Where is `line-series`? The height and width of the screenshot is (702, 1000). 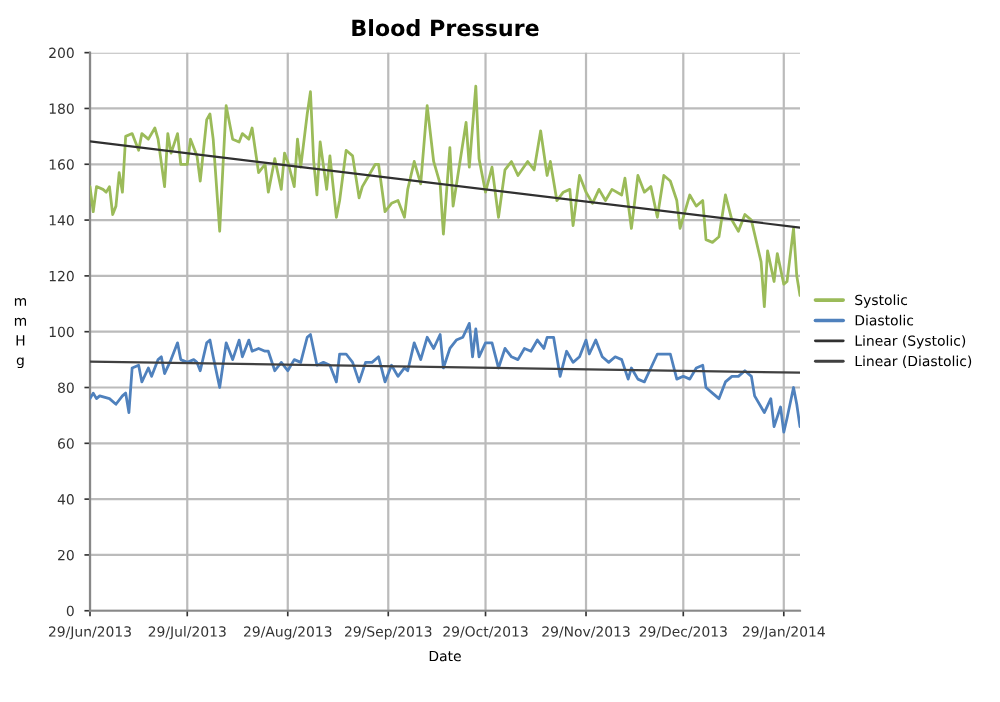
line-series is located at coordinates (445, 377).